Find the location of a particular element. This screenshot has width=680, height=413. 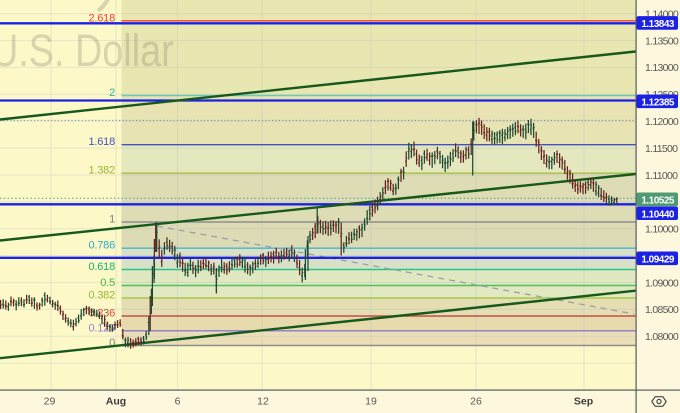

svg-text: 1.13000 is located at coordinates (662, 68).